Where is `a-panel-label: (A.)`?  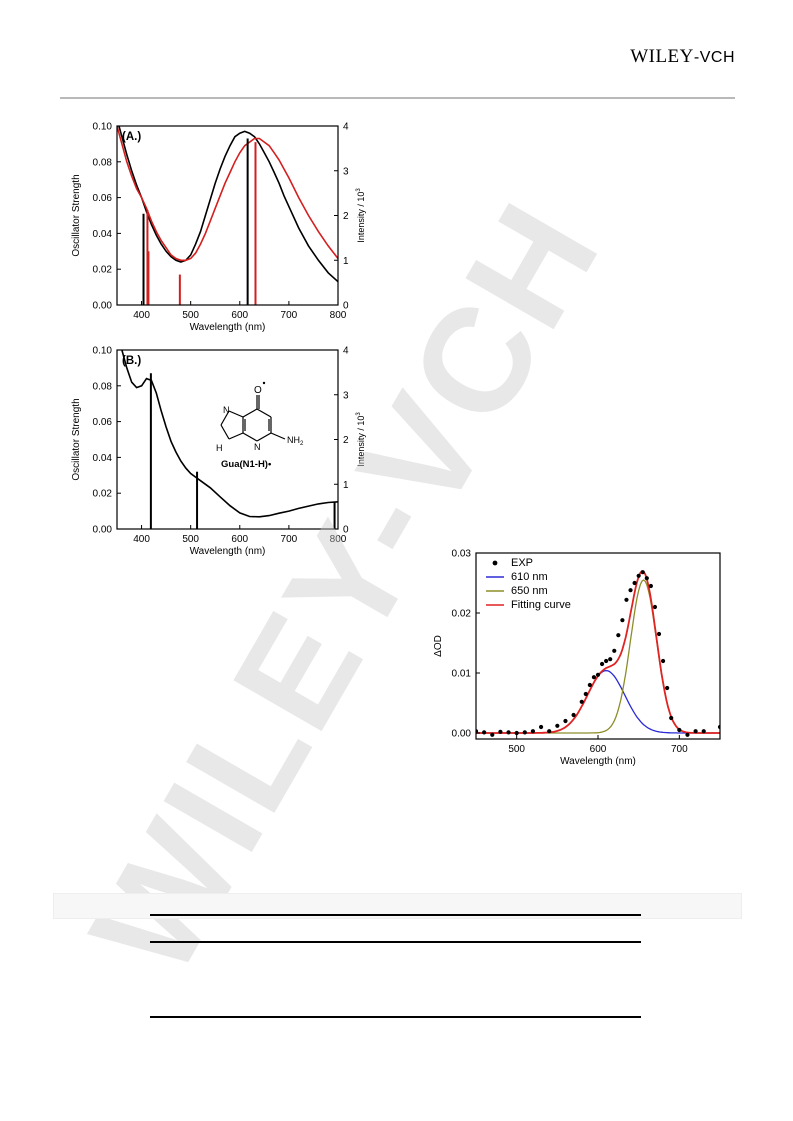
a-panel-label: (A.) is located at coordinates (131, 137).